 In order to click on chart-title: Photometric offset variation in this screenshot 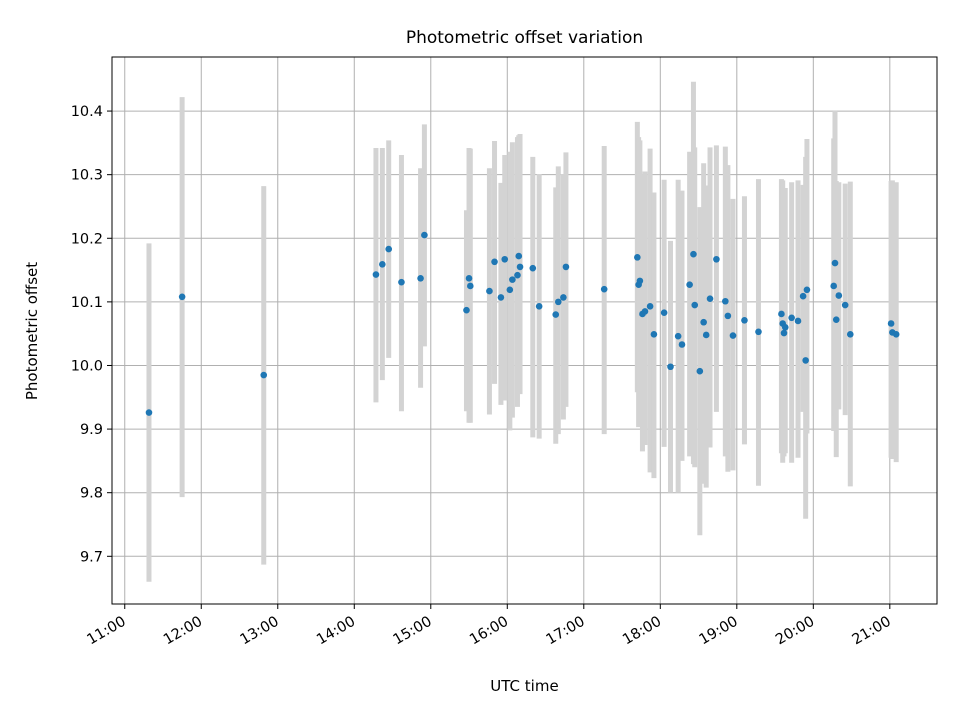, I will do `click(524, 38)`.